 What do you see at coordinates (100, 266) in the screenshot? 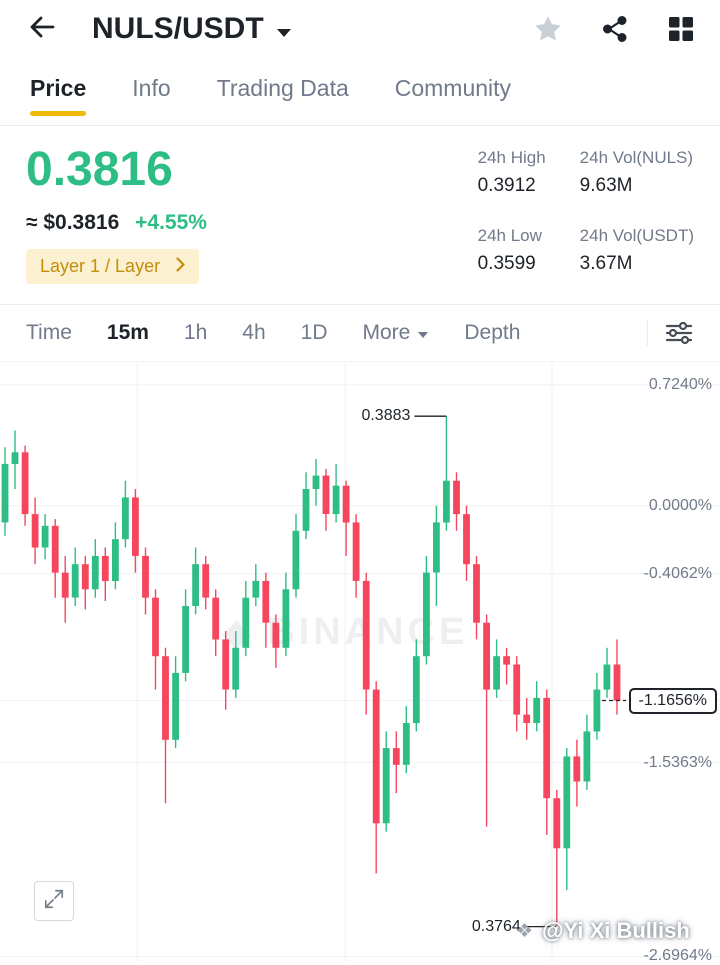
I see `category-tag-label: Layer 1 / Layer` at bounding box center [100, 266].